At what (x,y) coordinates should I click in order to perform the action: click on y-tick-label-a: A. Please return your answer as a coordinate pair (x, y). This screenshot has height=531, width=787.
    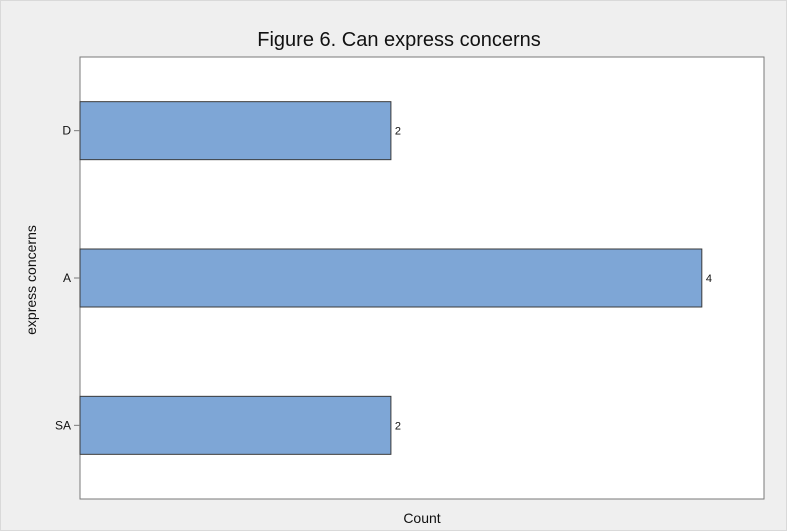
    Looking at the image, I should click on (67, 278).